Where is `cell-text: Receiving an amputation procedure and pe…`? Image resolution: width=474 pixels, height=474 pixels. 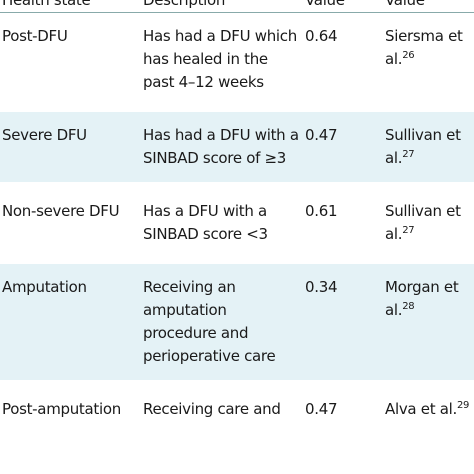 cell-text: Receiving an amputation procedure and pe… is located at coordinates (209, 321).